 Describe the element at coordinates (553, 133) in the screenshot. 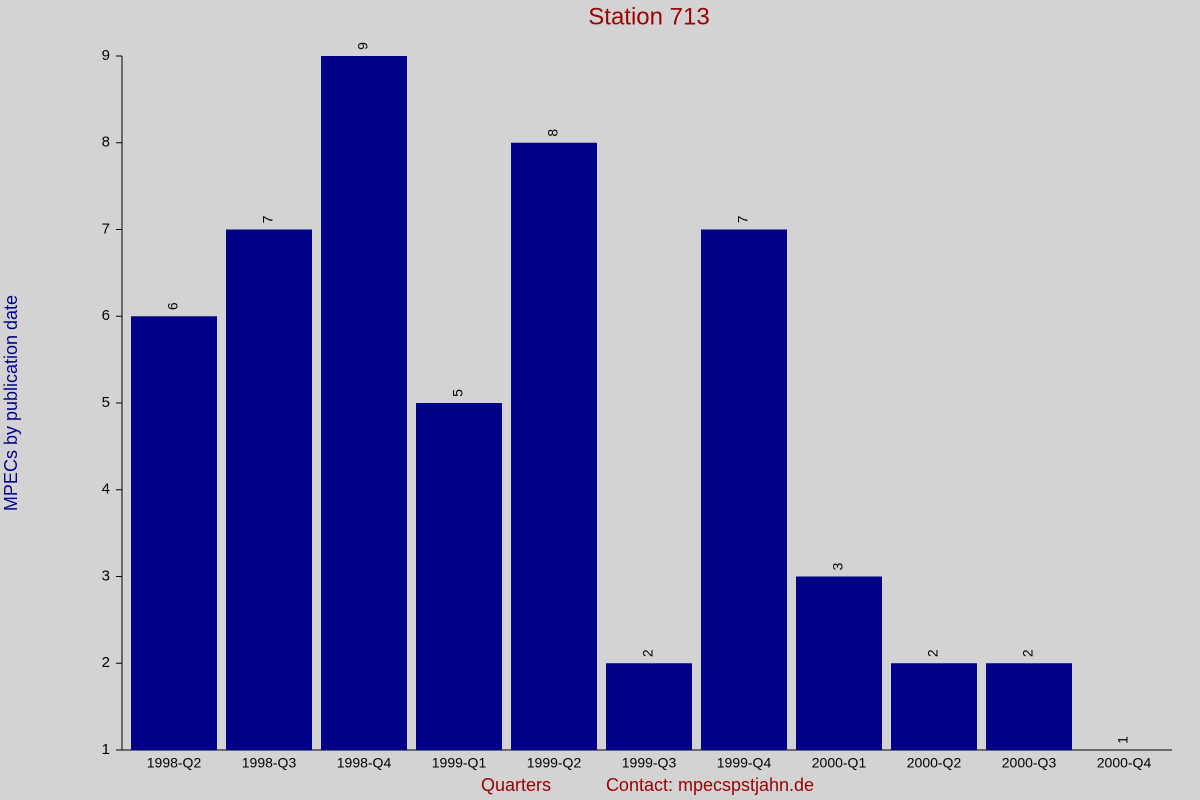

I see `value-label: 8` at that location.